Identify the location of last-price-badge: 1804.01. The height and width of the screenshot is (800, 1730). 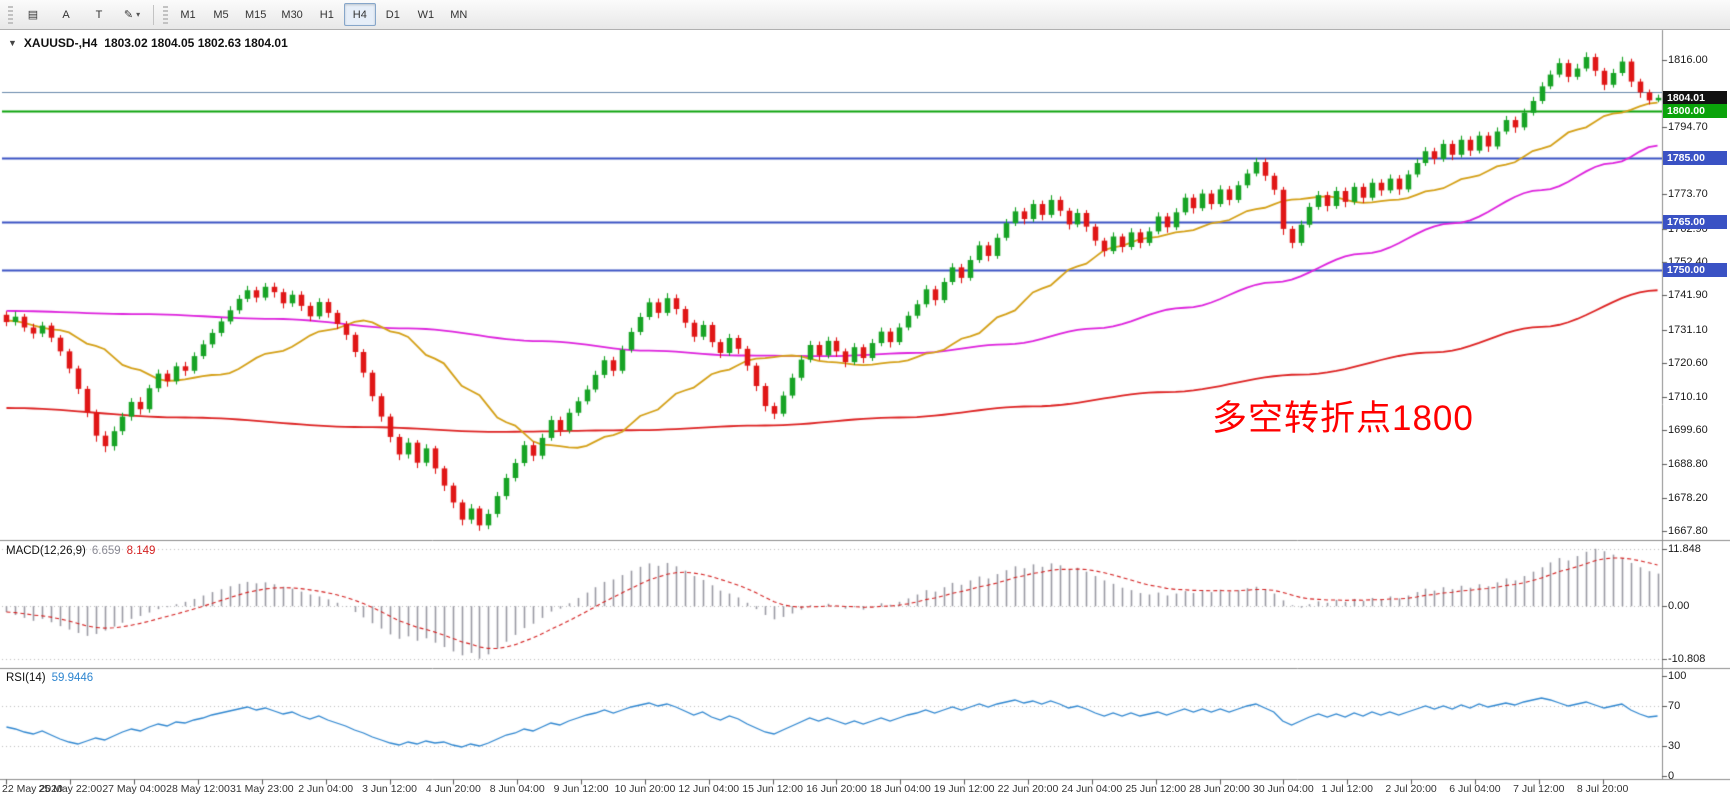
(1695, 97).